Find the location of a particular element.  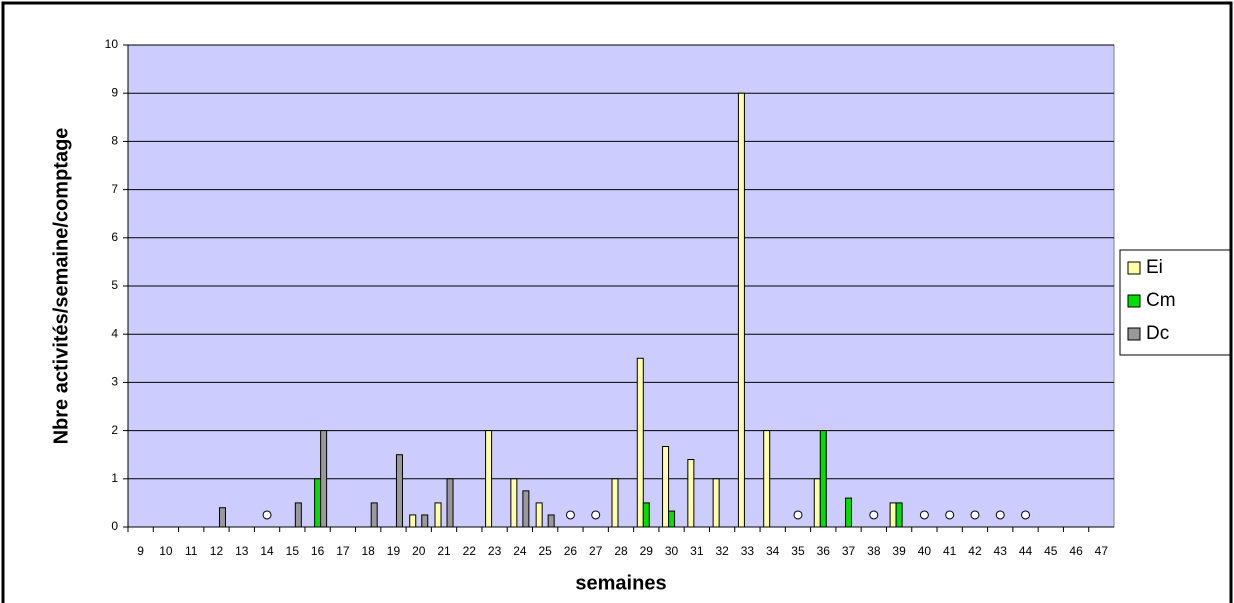

x-tick-label: 47 is located at coordinates (1102, 551).